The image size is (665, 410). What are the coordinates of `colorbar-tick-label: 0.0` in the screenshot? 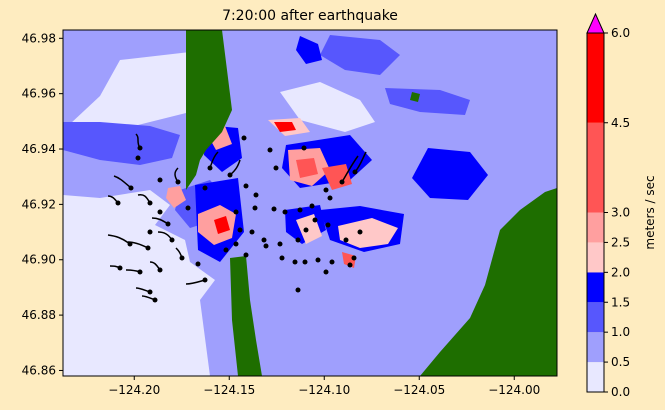 It's located at (620, 392).